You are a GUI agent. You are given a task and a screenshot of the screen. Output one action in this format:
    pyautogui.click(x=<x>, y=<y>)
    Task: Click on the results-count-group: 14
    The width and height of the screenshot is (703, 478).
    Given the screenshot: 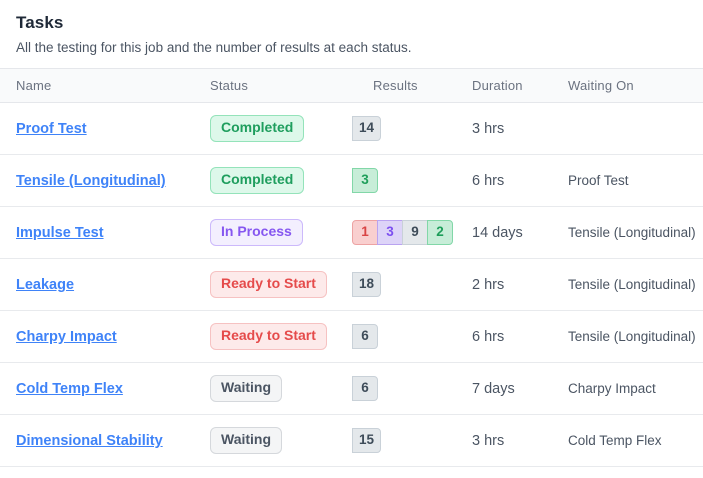 What is the action you would take?
    pyautogui.click(x=367, y=128)
    